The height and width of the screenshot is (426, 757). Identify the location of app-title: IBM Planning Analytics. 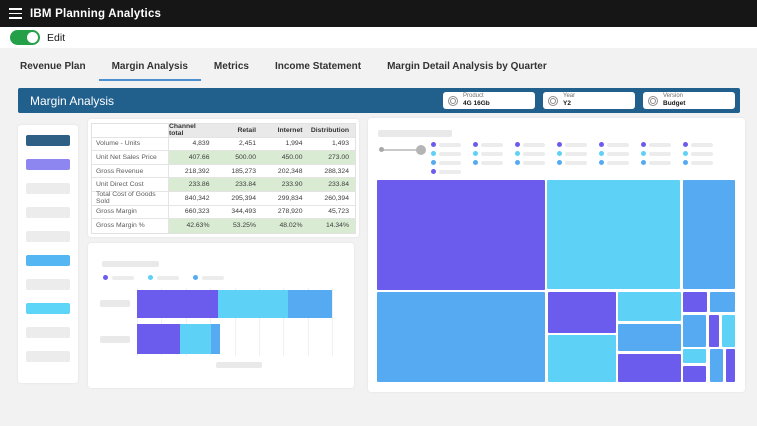
(96, 13).